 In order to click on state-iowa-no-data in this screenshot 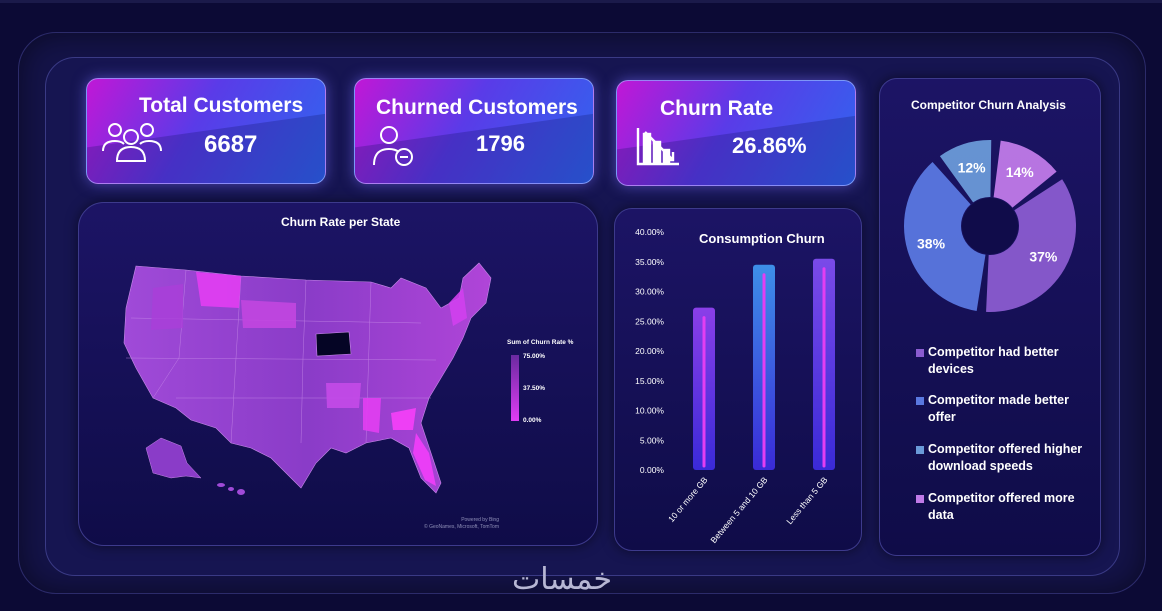, I will do `click(333, 344)`.